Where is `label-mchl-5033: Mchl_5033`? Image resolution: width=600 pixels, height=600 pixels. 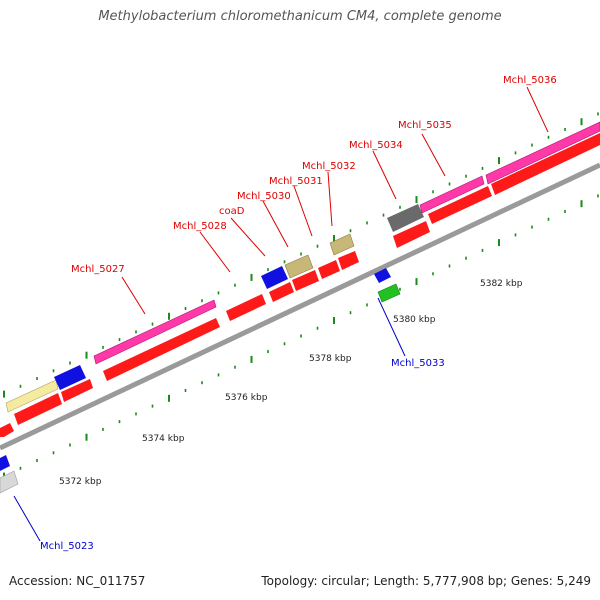 label-mchl-5033: Mchl_5033 is located at coordinates (418, 363).